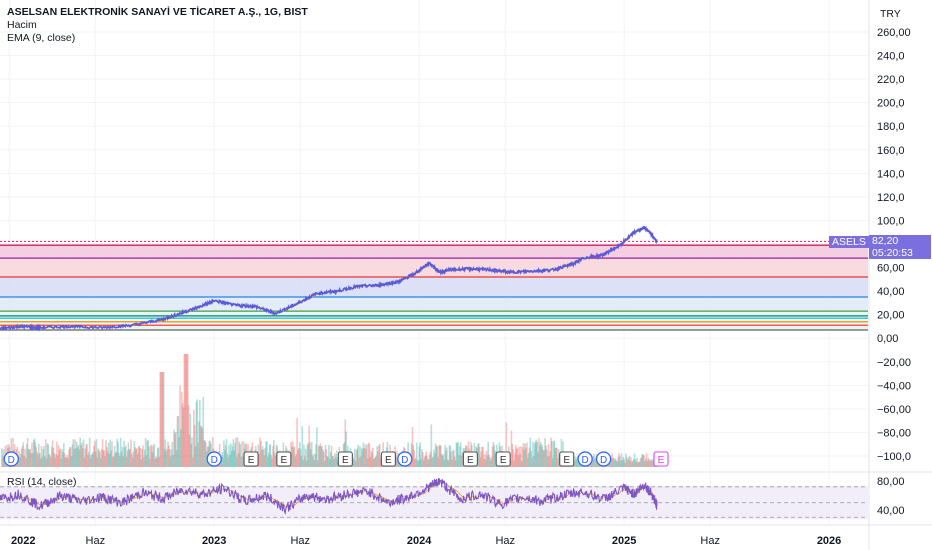 This screenshot has height=550, width=932. What do you see at coordinates (41, 38) in the screenshot?
I see `indicator-ema-label: EMA (9, close)` at bounding box center [41, 38].